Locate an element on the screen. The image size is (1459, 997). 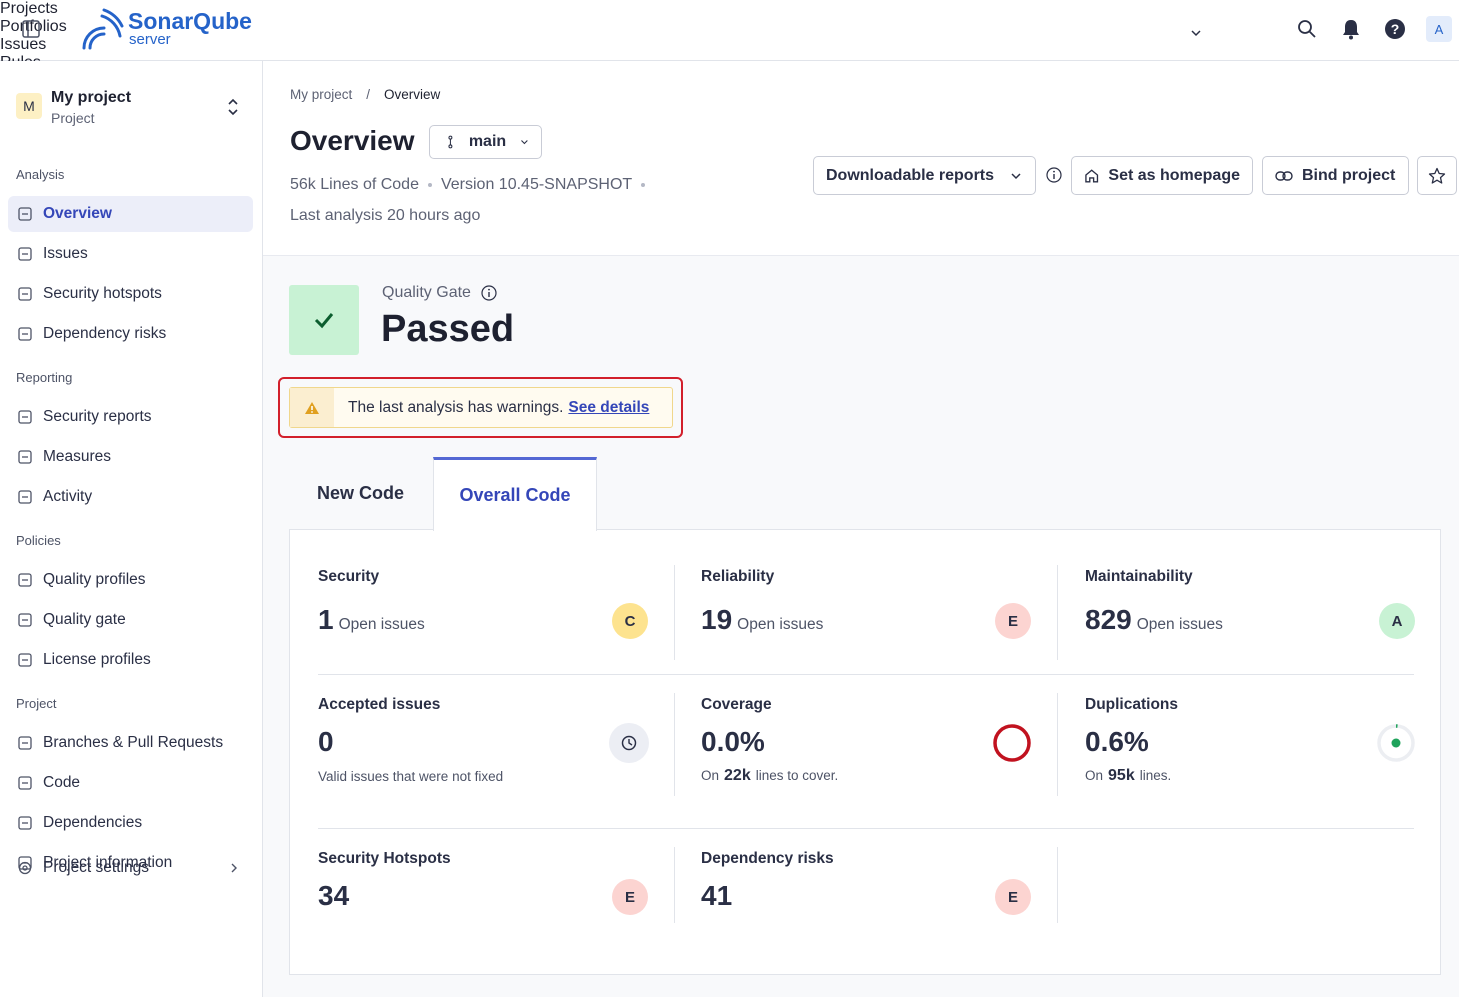
metric-indicator is located at coordinates (629, 743).